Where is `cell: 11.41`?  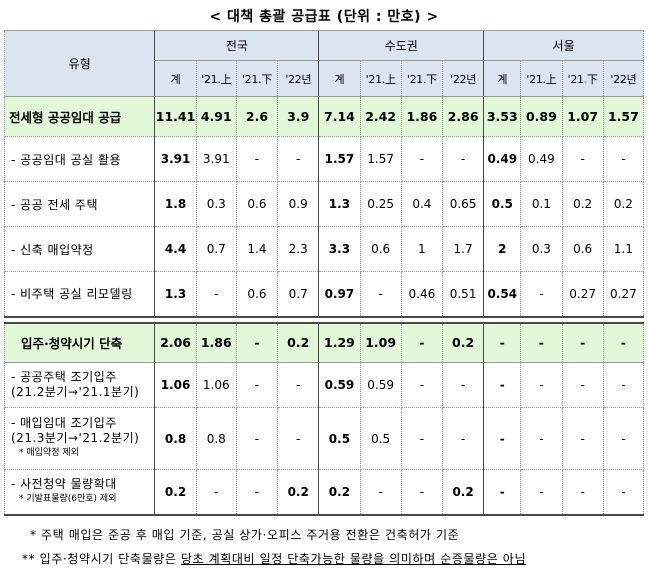 cell: 11.41 is located at coordinates (175, 116).